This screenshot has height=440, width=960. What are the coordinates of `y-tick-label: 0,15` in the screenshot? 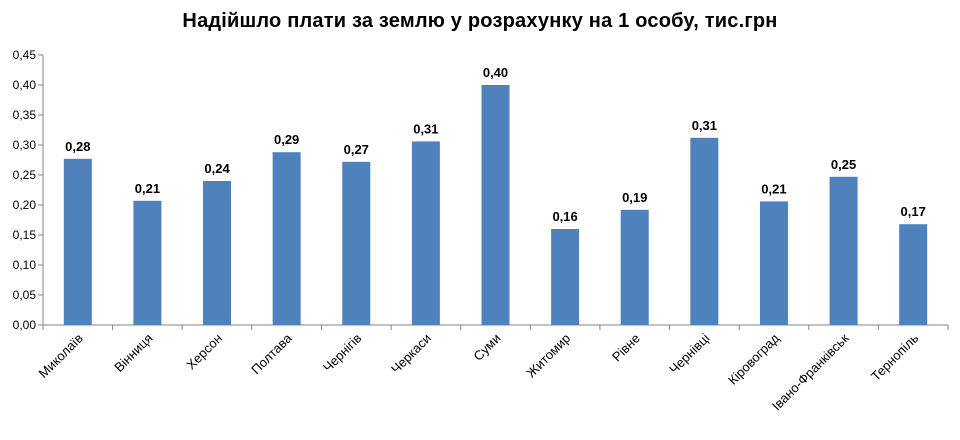 It's located at (25, 235).